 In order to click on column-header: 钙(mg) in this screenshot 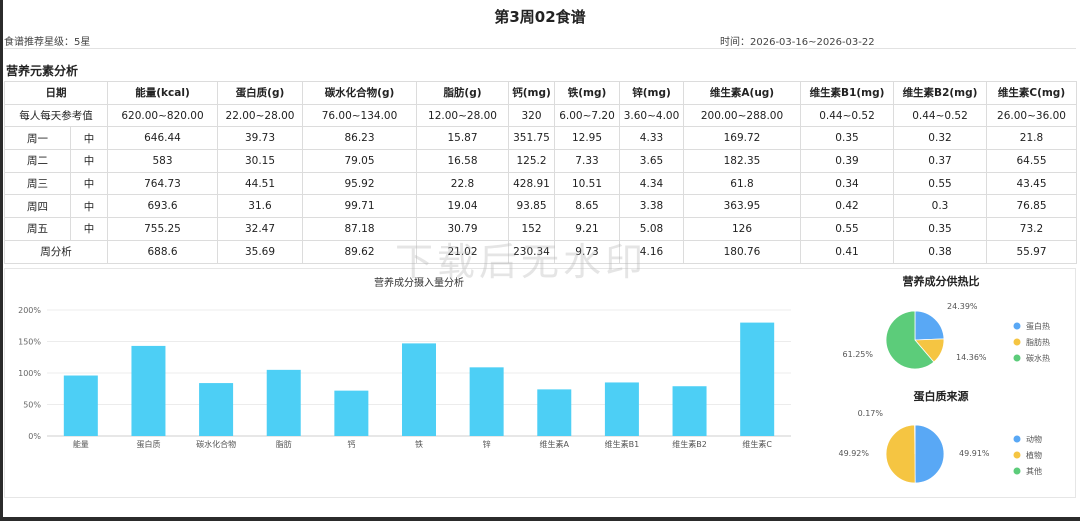, I will do `click(531, 93)`.